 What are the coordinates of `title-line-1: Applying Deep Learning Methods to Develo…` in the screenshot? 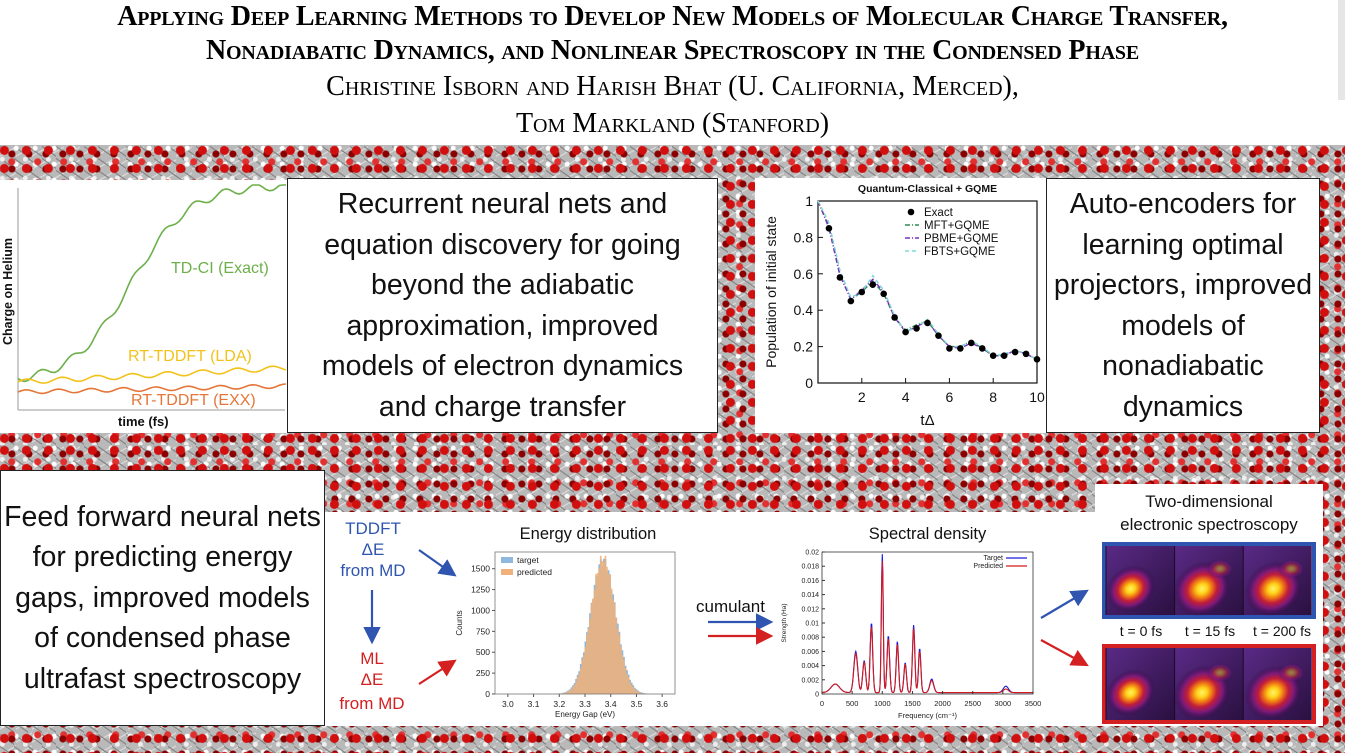 It's located at (672, 16).